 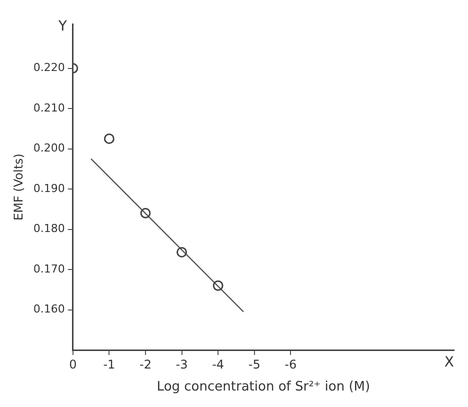 I want to click on y-tick-label: 0.180, so click(x=49, y=229).